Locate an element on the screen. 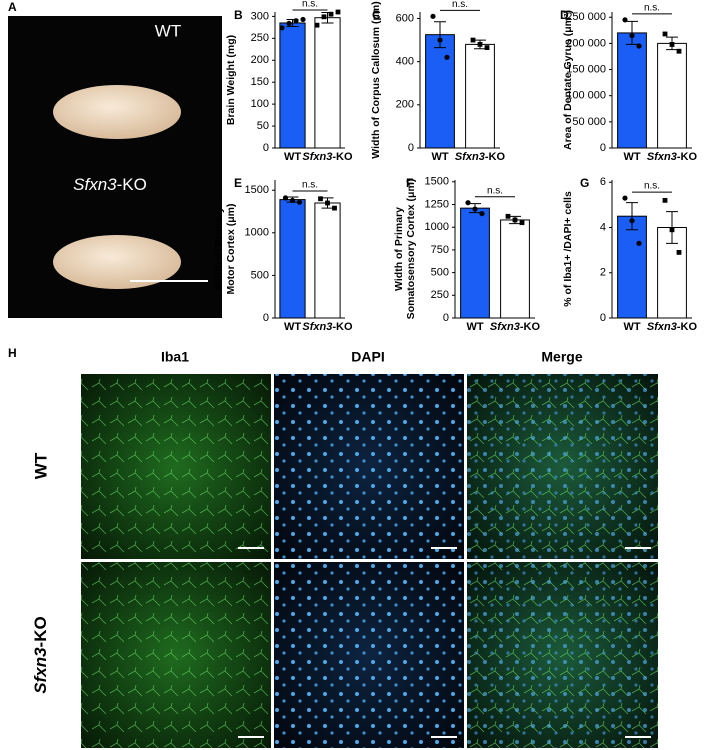 This screenshot has width=709, height=750. photo-label: Sfxn3-KO is located at coordinates (110, 184).